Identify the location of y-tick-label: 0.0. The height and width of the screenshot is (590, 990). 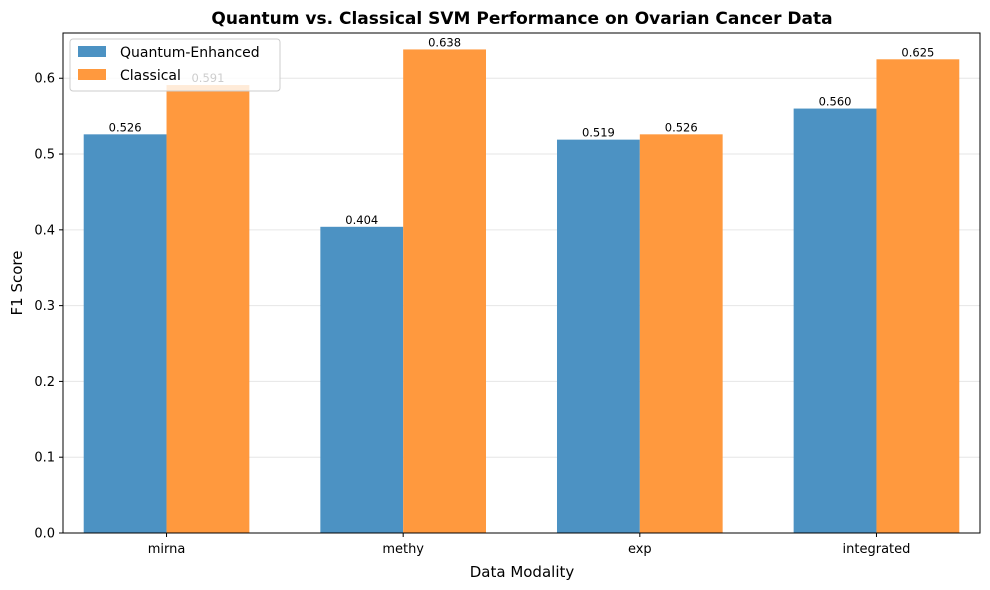
(44, 534).